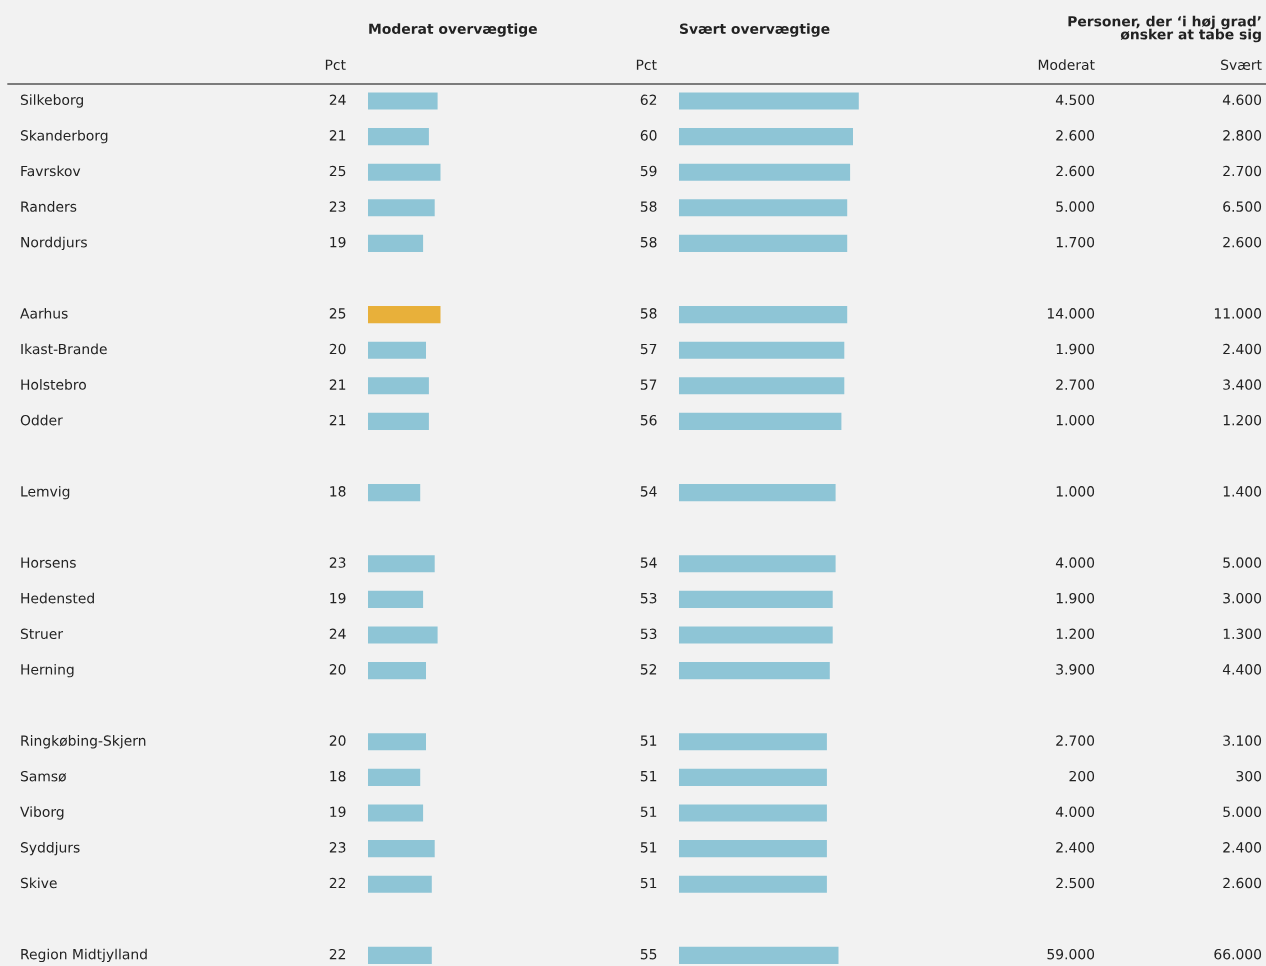 The height and width of the screenshot is (966, 1266). Describe the element at coordinates (1242, 634) in the screenshot. I see `text: 1.300` at that location.